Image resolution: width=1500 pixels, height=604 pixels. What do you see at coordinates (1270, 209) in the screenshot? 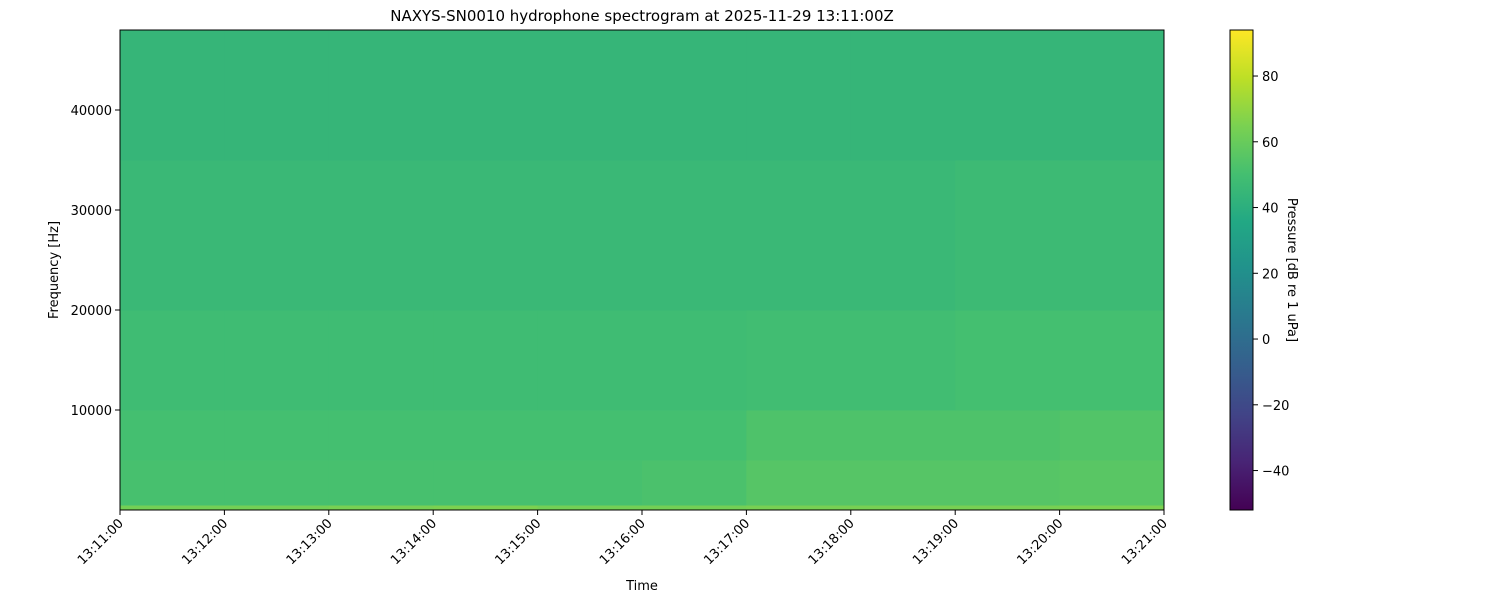
I see `colorbar-tick-label: 40` at bounding box center [1270, 209].